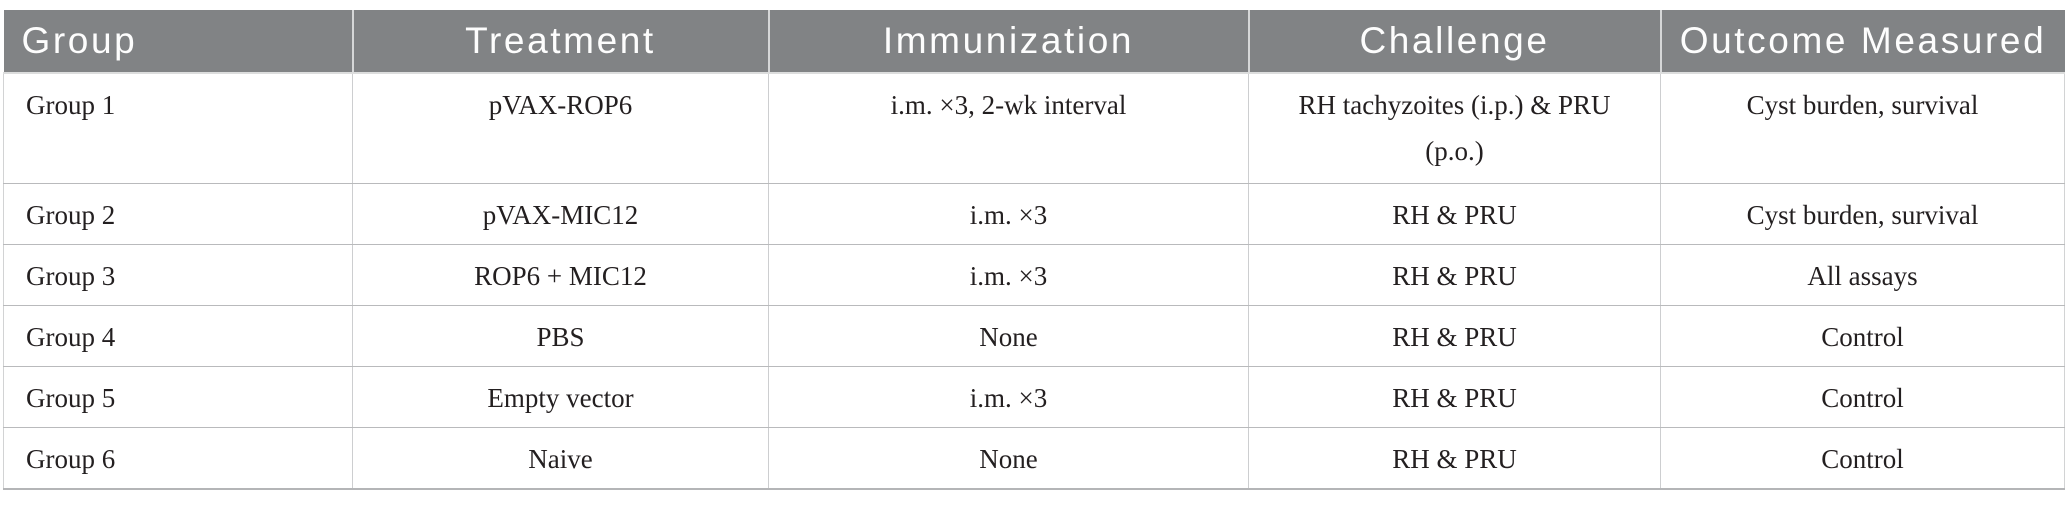 The image size is (2068, 510). What do you see at coordinates (178, 275) in the screenshot?
I see `row-label-cell: Group 3` at bounding box center [178, 275].